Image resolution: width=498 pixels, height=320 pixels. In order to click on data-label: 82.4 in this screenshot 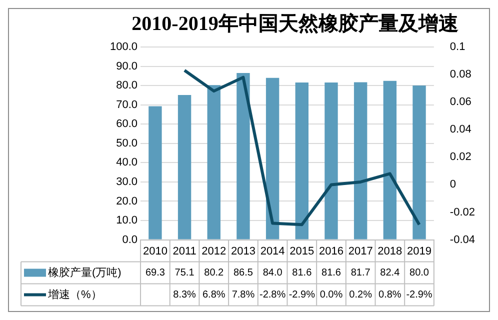, I will do `click(390, 273)`.